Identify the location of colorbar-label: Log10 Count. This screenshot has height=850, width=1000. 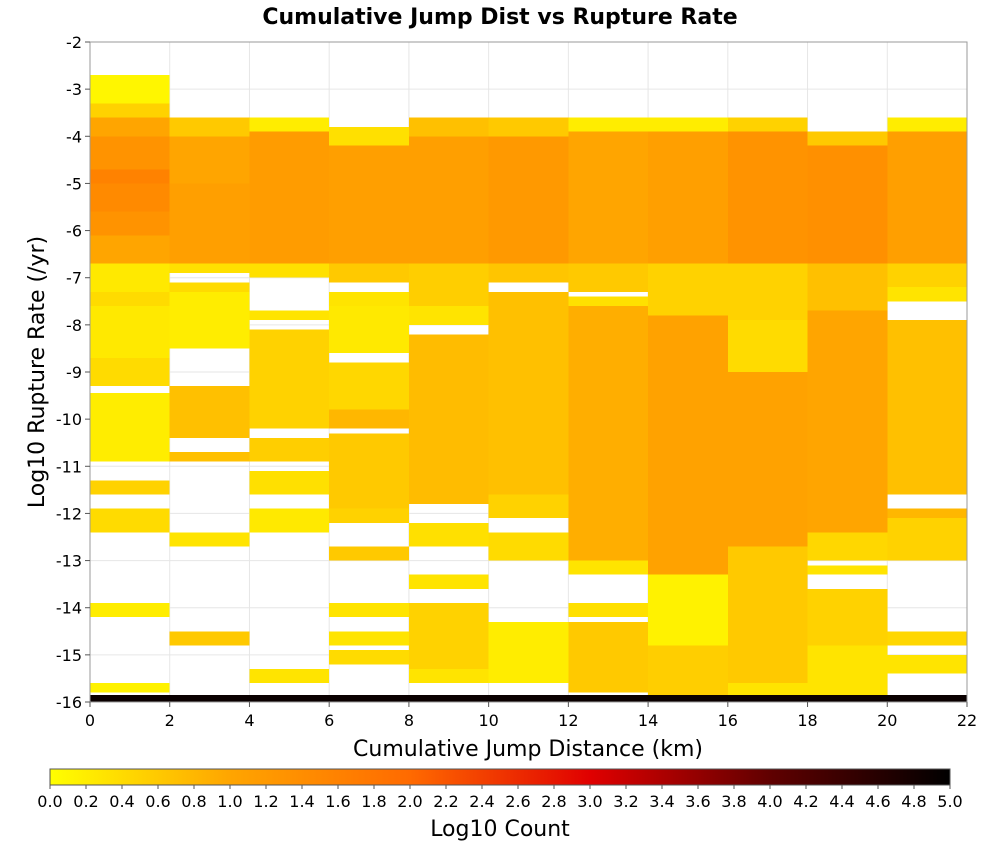
(500, 829).